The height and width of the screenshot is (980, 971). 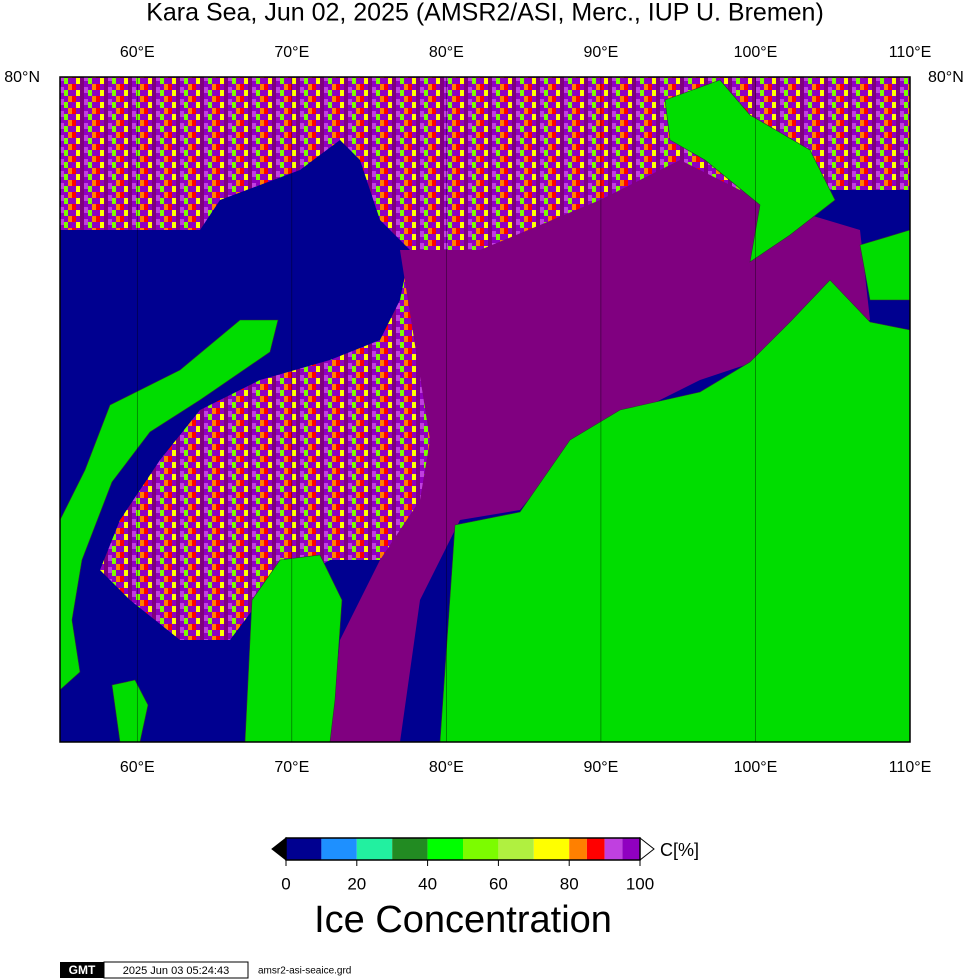 What do you see at coordinates (304, 971) in the screenshot?
I see `file-name: amsr2-asi-seaice.grd` at bounding box center [304, 971].